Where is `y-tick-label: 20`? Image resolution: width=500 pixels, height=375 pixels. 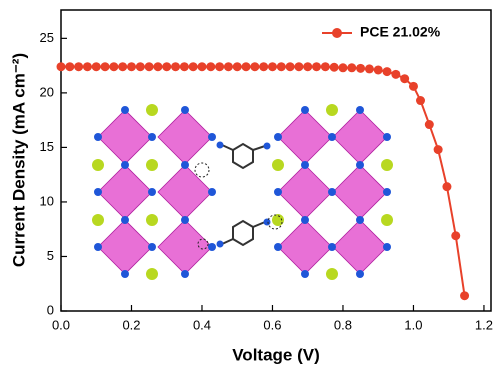 y-tick-label: 20 is located at coordinates (47, 91).